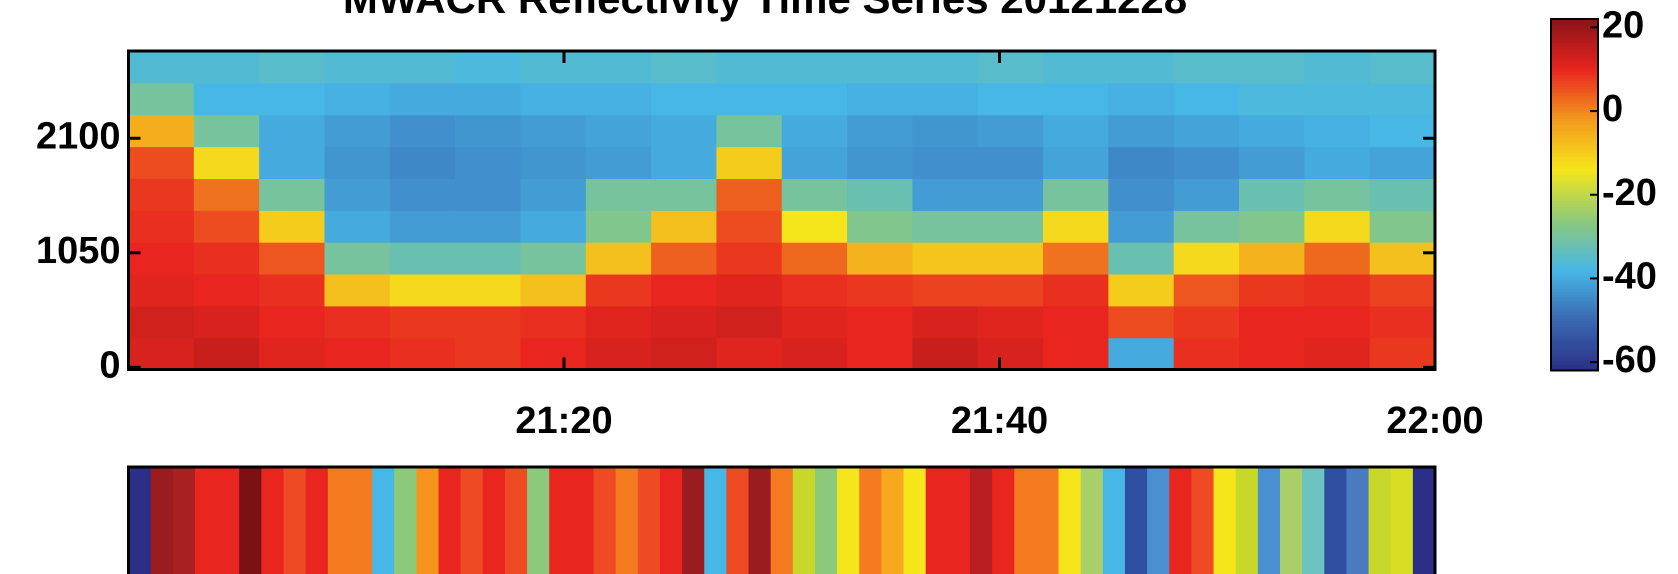  What do you see at coordinates (782, 519) in the screenshot?
I see `strip-frame` at bounding box center [782, 519].